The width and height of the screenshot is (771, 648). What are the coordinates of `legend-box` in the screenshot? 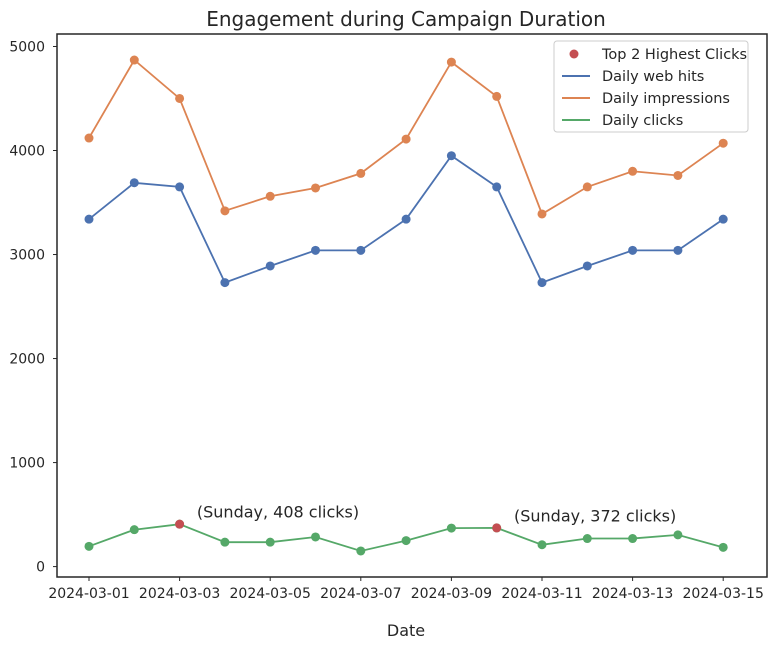 It's located at (651, 86).